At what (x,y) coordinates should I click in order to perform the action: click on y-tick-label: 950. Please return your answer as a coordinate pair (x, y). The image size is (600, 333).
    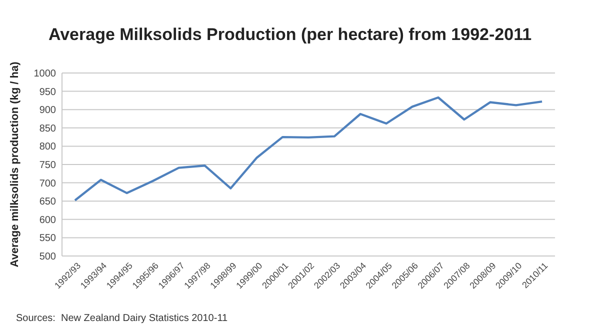
    Looking at the image, I should click on (47, 92).